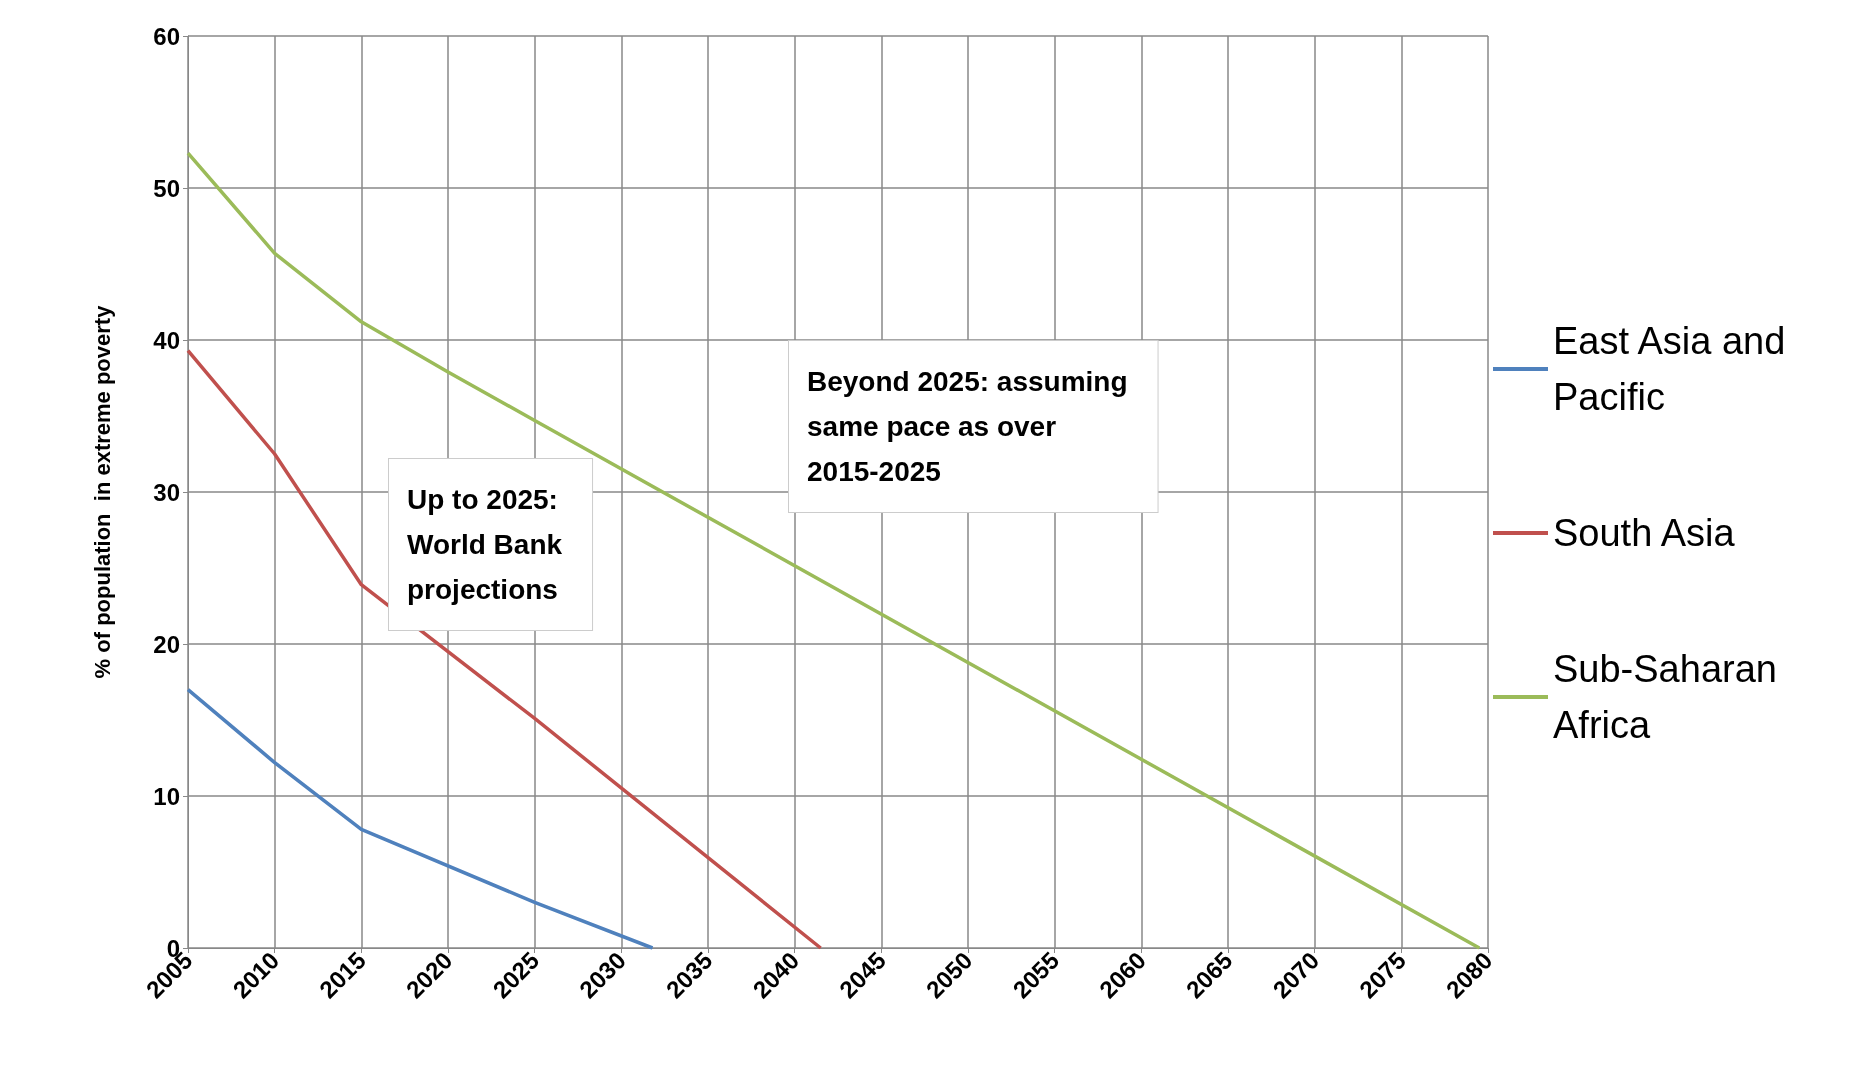 The height and width of the screenshot is (1074, 1874). Describe the element at coordinates (166, 644) in the screenshot. I see `y-tick-label: 20` at that location.